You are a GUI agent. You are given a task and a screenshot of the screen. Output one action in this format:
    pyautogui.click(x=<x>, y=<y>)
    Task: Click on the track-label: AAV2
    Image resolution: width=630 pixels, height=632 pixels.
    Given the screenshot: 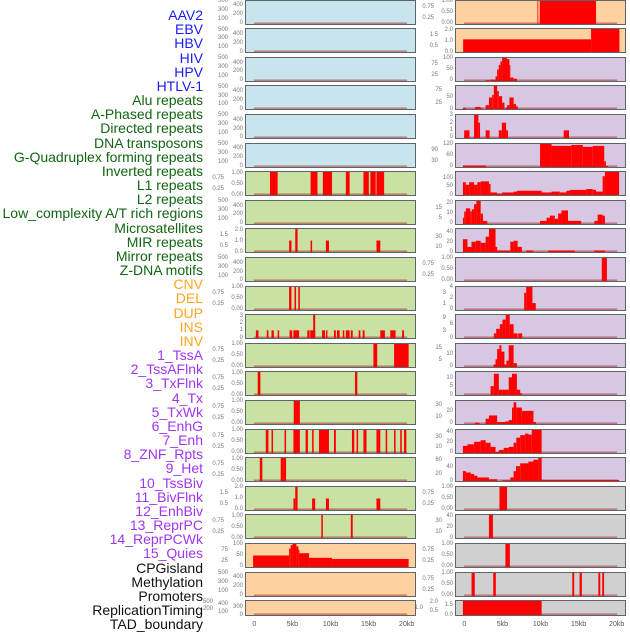 What is the action you would take?
    pyautogui.click(x=185, y=15)
    